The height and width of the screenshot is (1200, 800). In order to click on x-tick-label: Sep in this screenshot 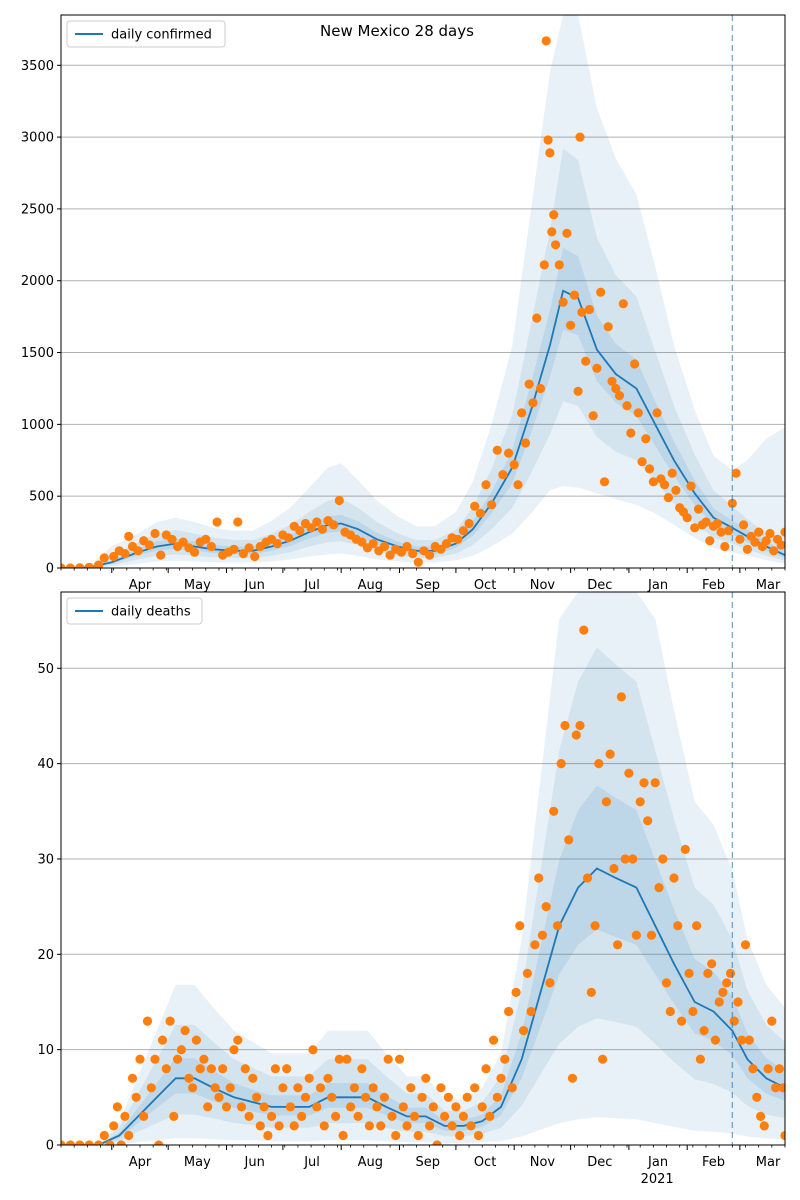, I will do `click(427, 1162)`.